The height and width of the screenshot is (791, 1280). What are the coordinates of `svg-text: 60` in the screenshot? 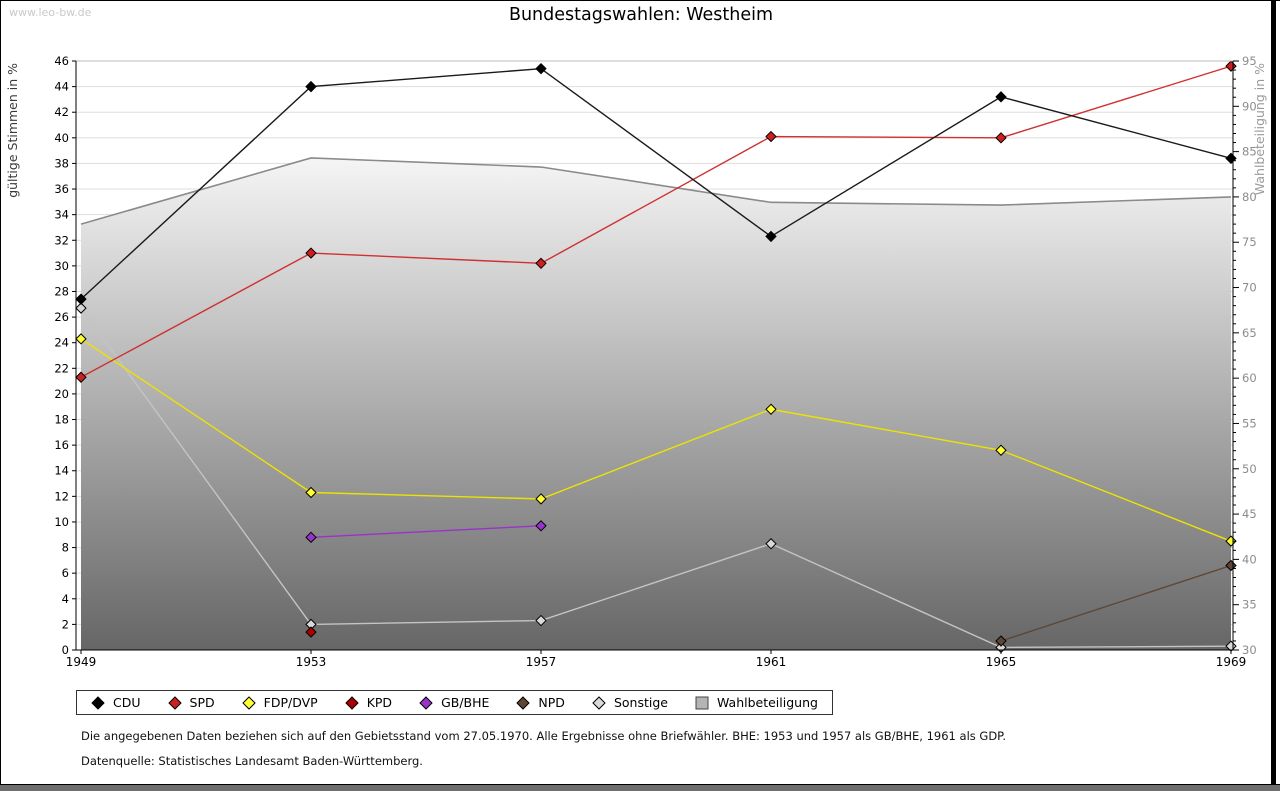 It's located at (1249, 378).